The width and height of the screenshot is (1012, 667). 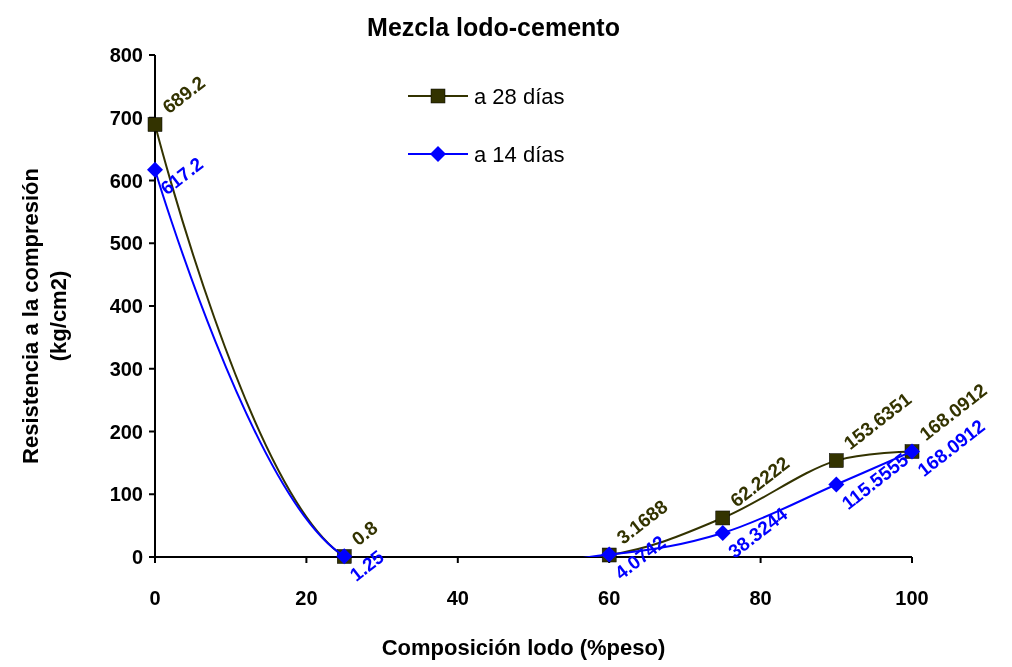 I want to click on x-tick-label: 0, so click(x=155, y=598).